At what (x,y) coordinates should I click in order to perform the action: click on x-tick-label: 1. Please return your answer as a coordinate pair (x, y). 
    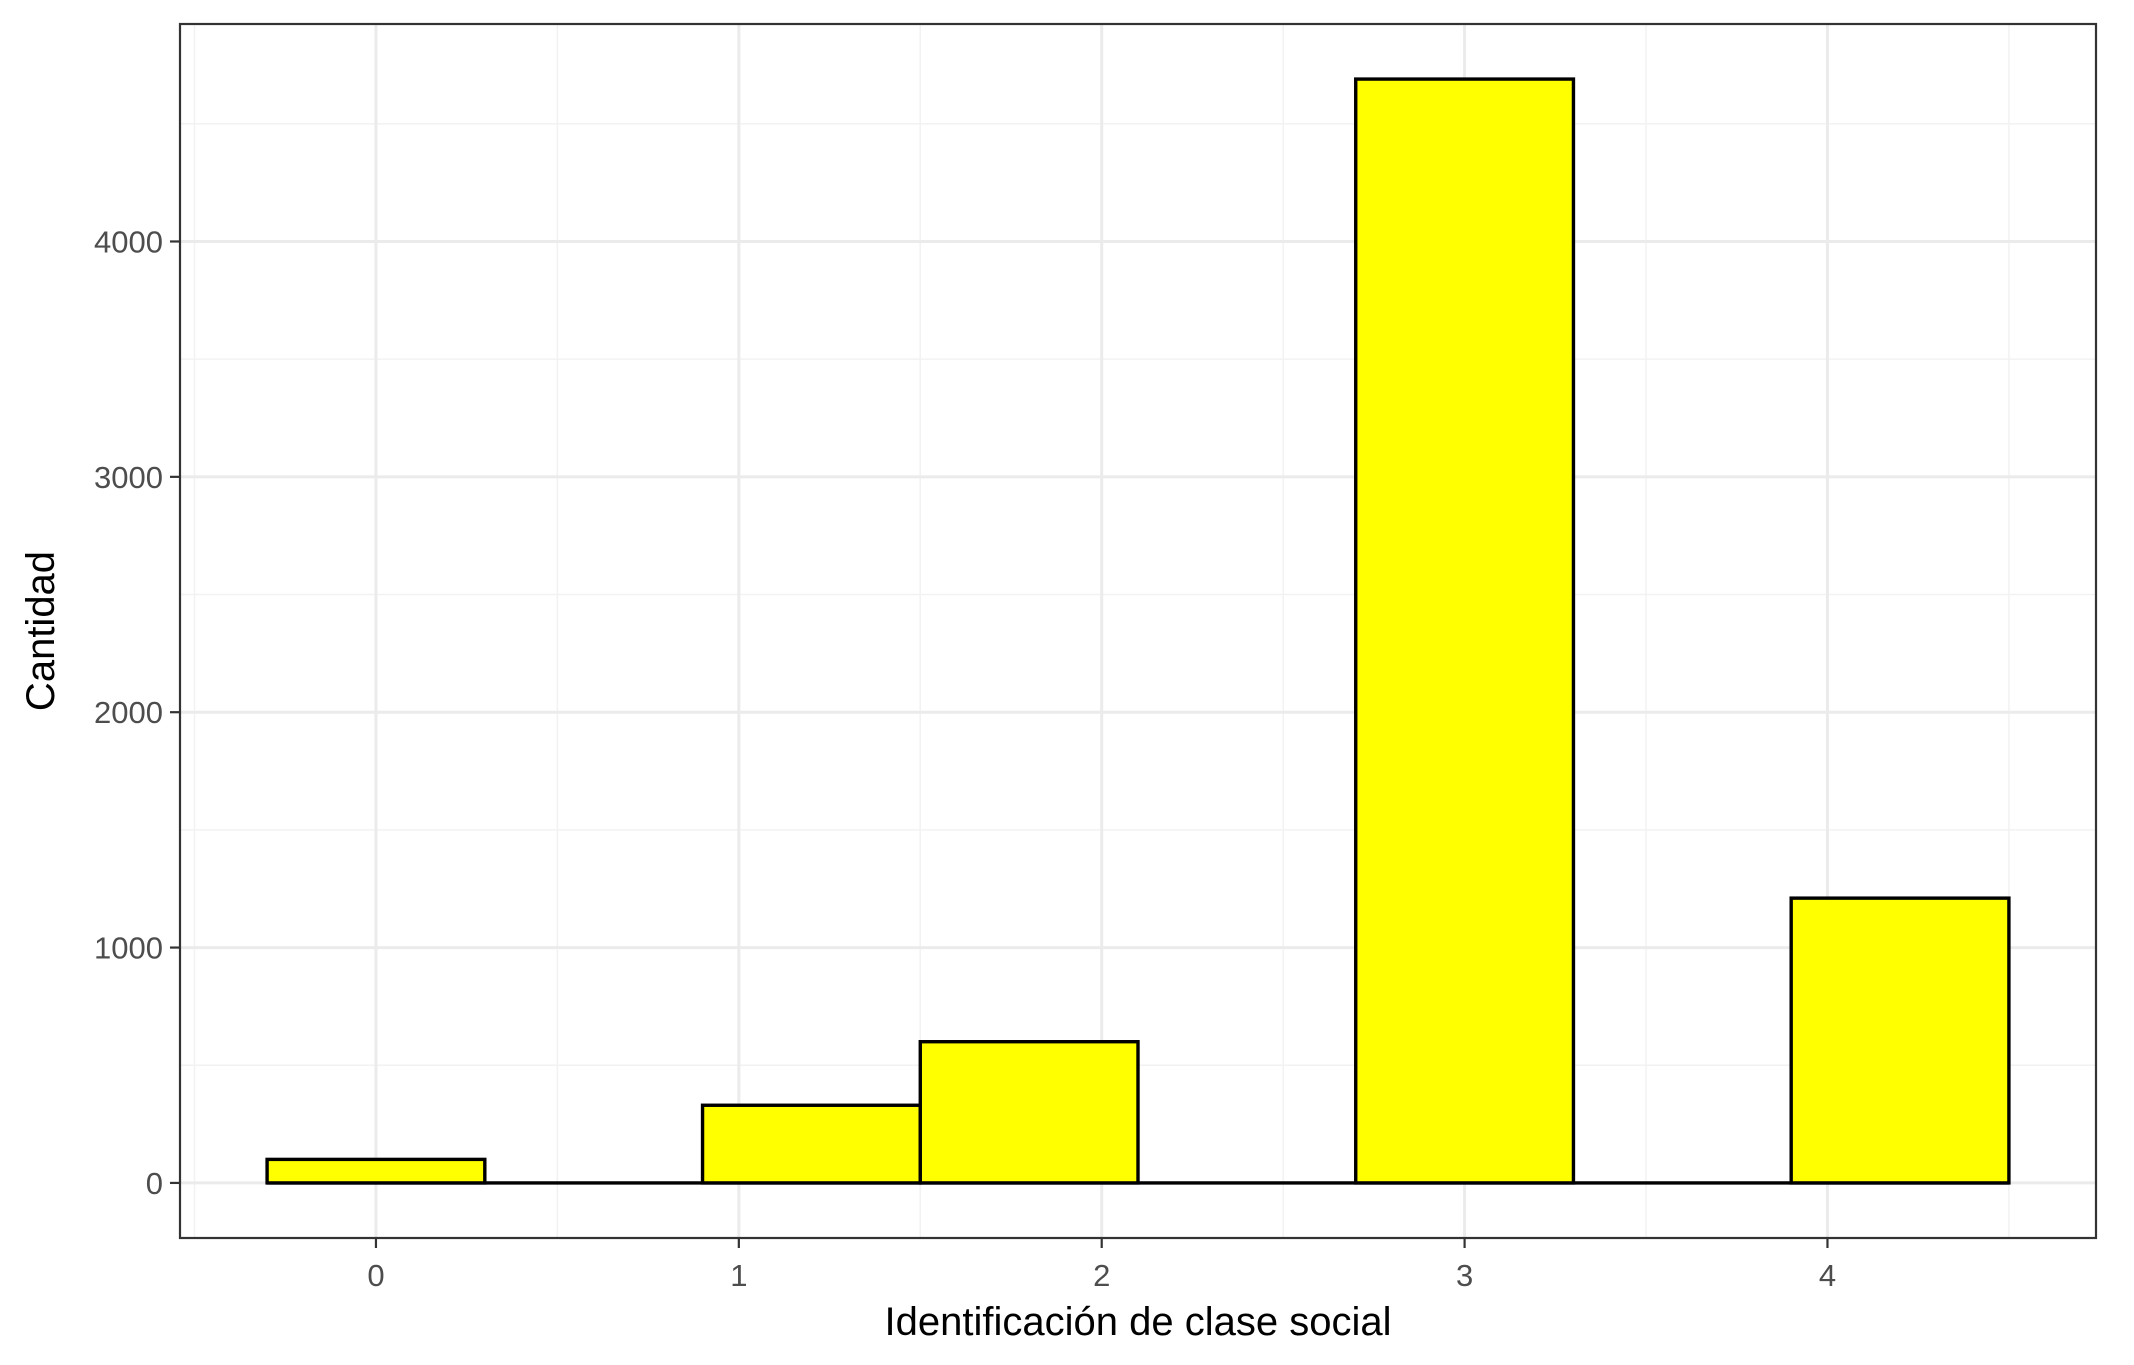
    Looking at the image, I should click on (738, 1275).